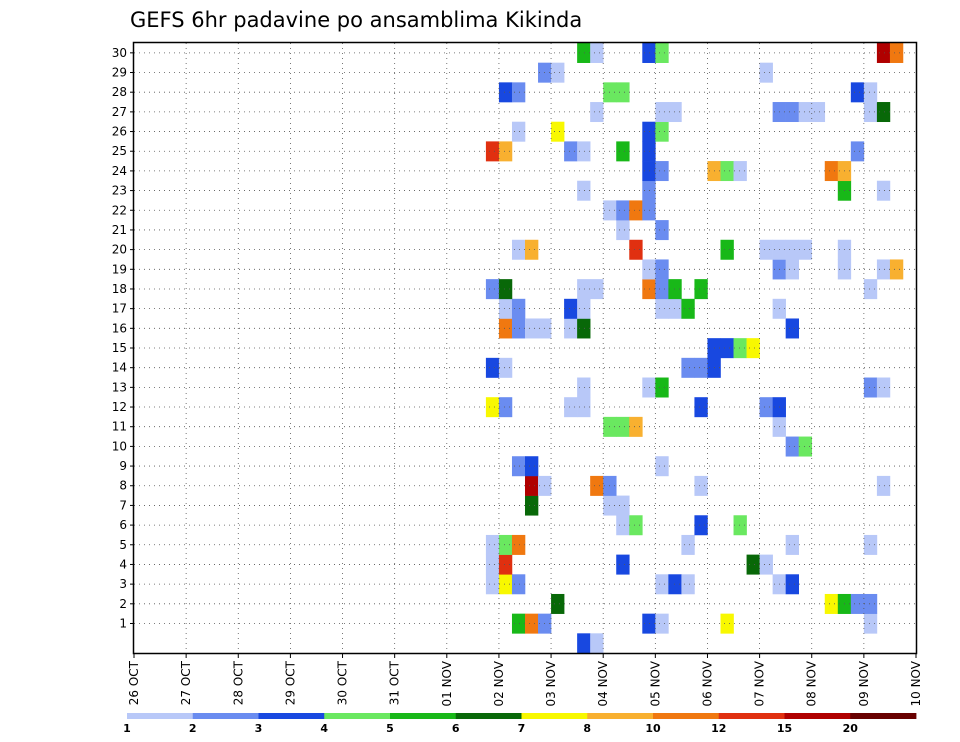  I want to click on y-tick-label: 26, so click(119, 132).